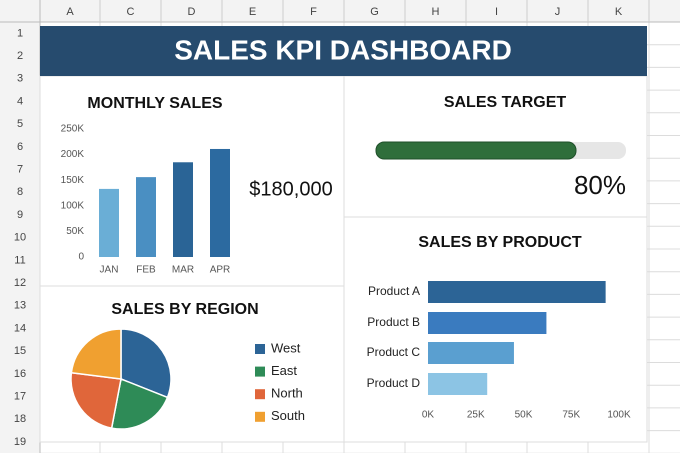 This screenshot has height=453, width=680. Describe the element at coordinates (20, 33) in the screenshot. I see `row-header: 1` at that location.